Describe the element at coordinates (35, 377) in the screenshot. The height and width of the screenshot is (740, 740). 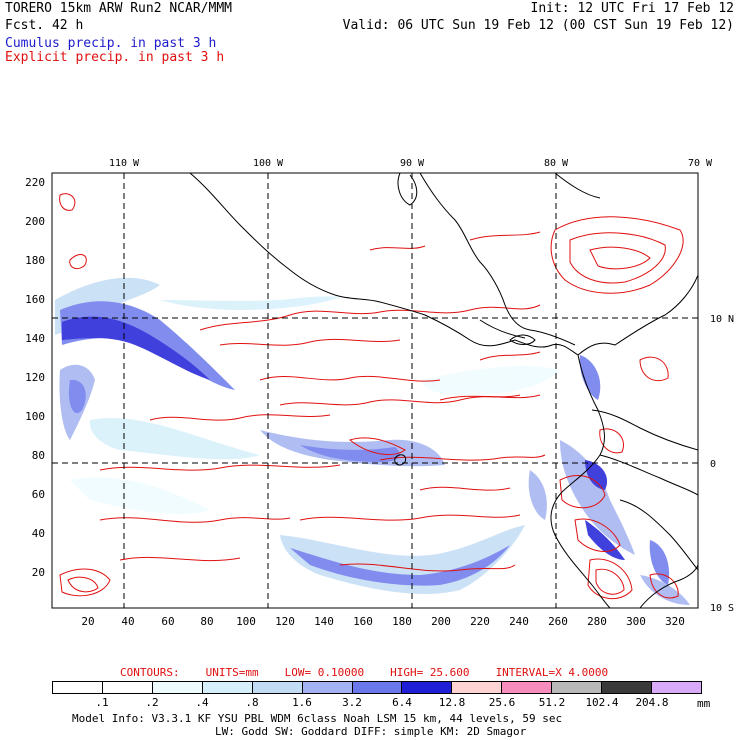
I see `y-tick: 120` at that location.